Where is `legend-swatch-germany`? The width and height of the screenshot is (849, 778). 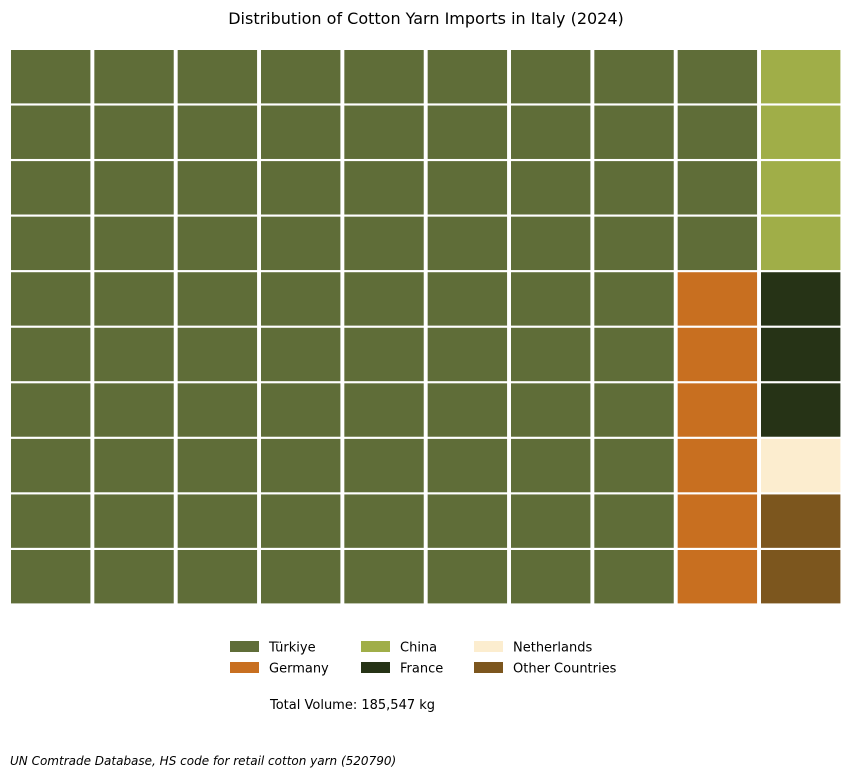
legend-swatch-germany is located at coordinates (244, 667).